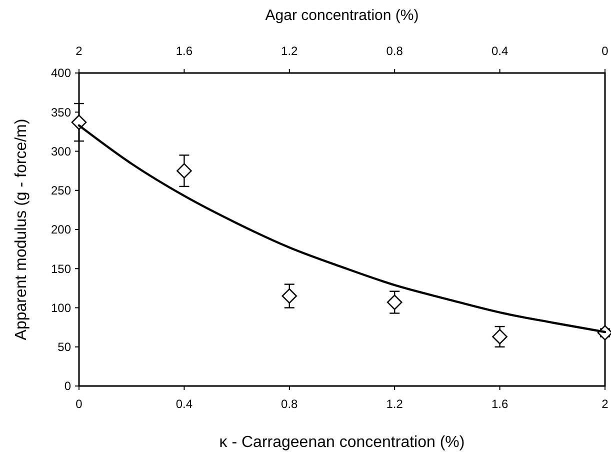  I want to click on x2-tick-label: 0, so click(605, 51).